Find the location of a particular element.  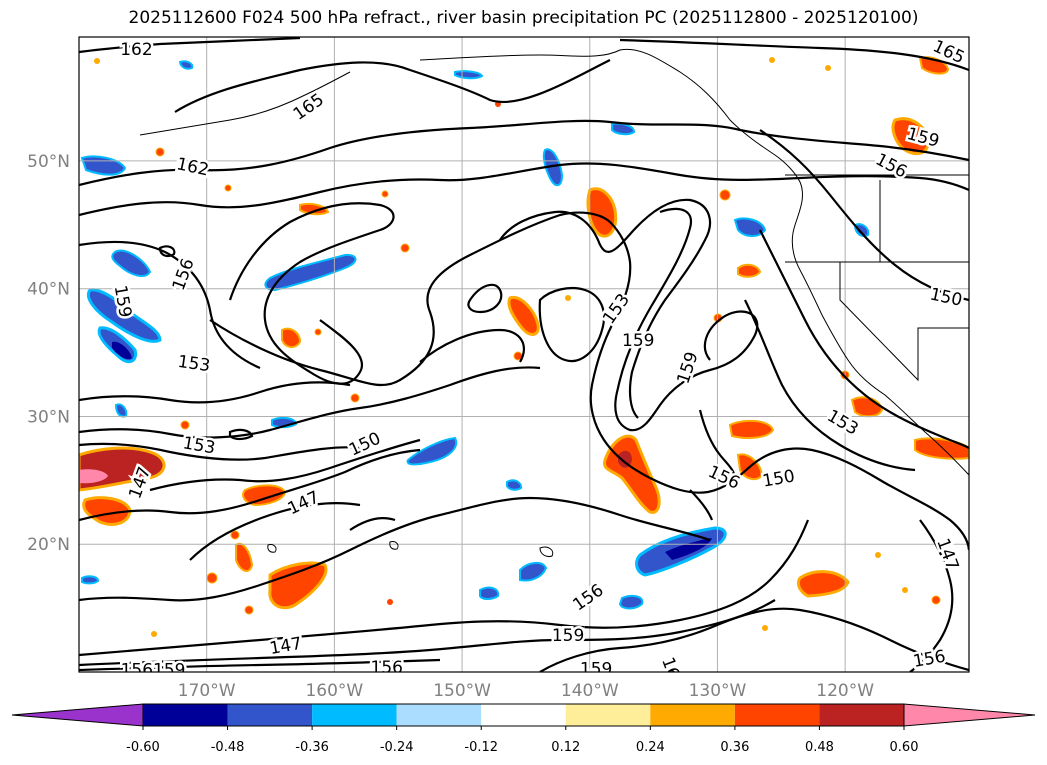

latitude-labels: 50°N 40°N 30°N 20°N is located at coordinates (48, 353).